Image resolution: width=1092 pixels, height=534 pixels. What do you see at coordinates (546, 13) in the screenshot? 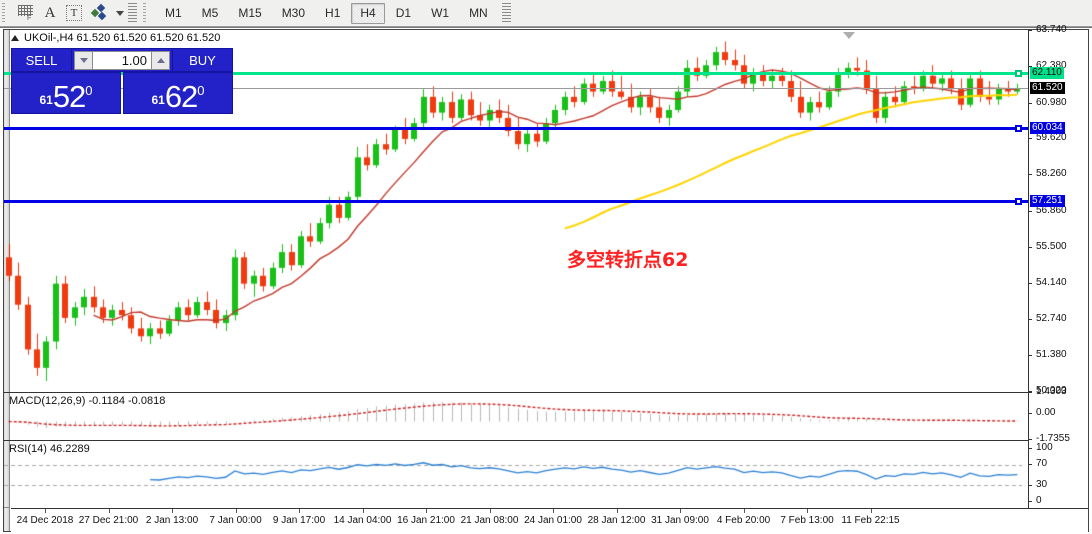
I see `main-toolbar: F A T M1 M5 M15 M30 H1 H4 D1 W1 MN` at bounding box center [546, 13].